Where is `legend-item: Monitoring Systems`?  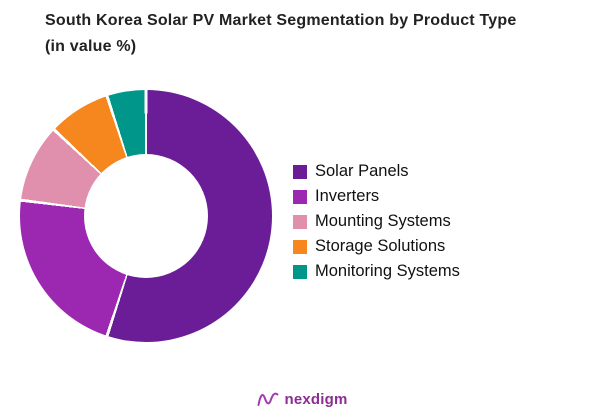 legend-item: Monitoring Systems is located at coordinates (376, 271).